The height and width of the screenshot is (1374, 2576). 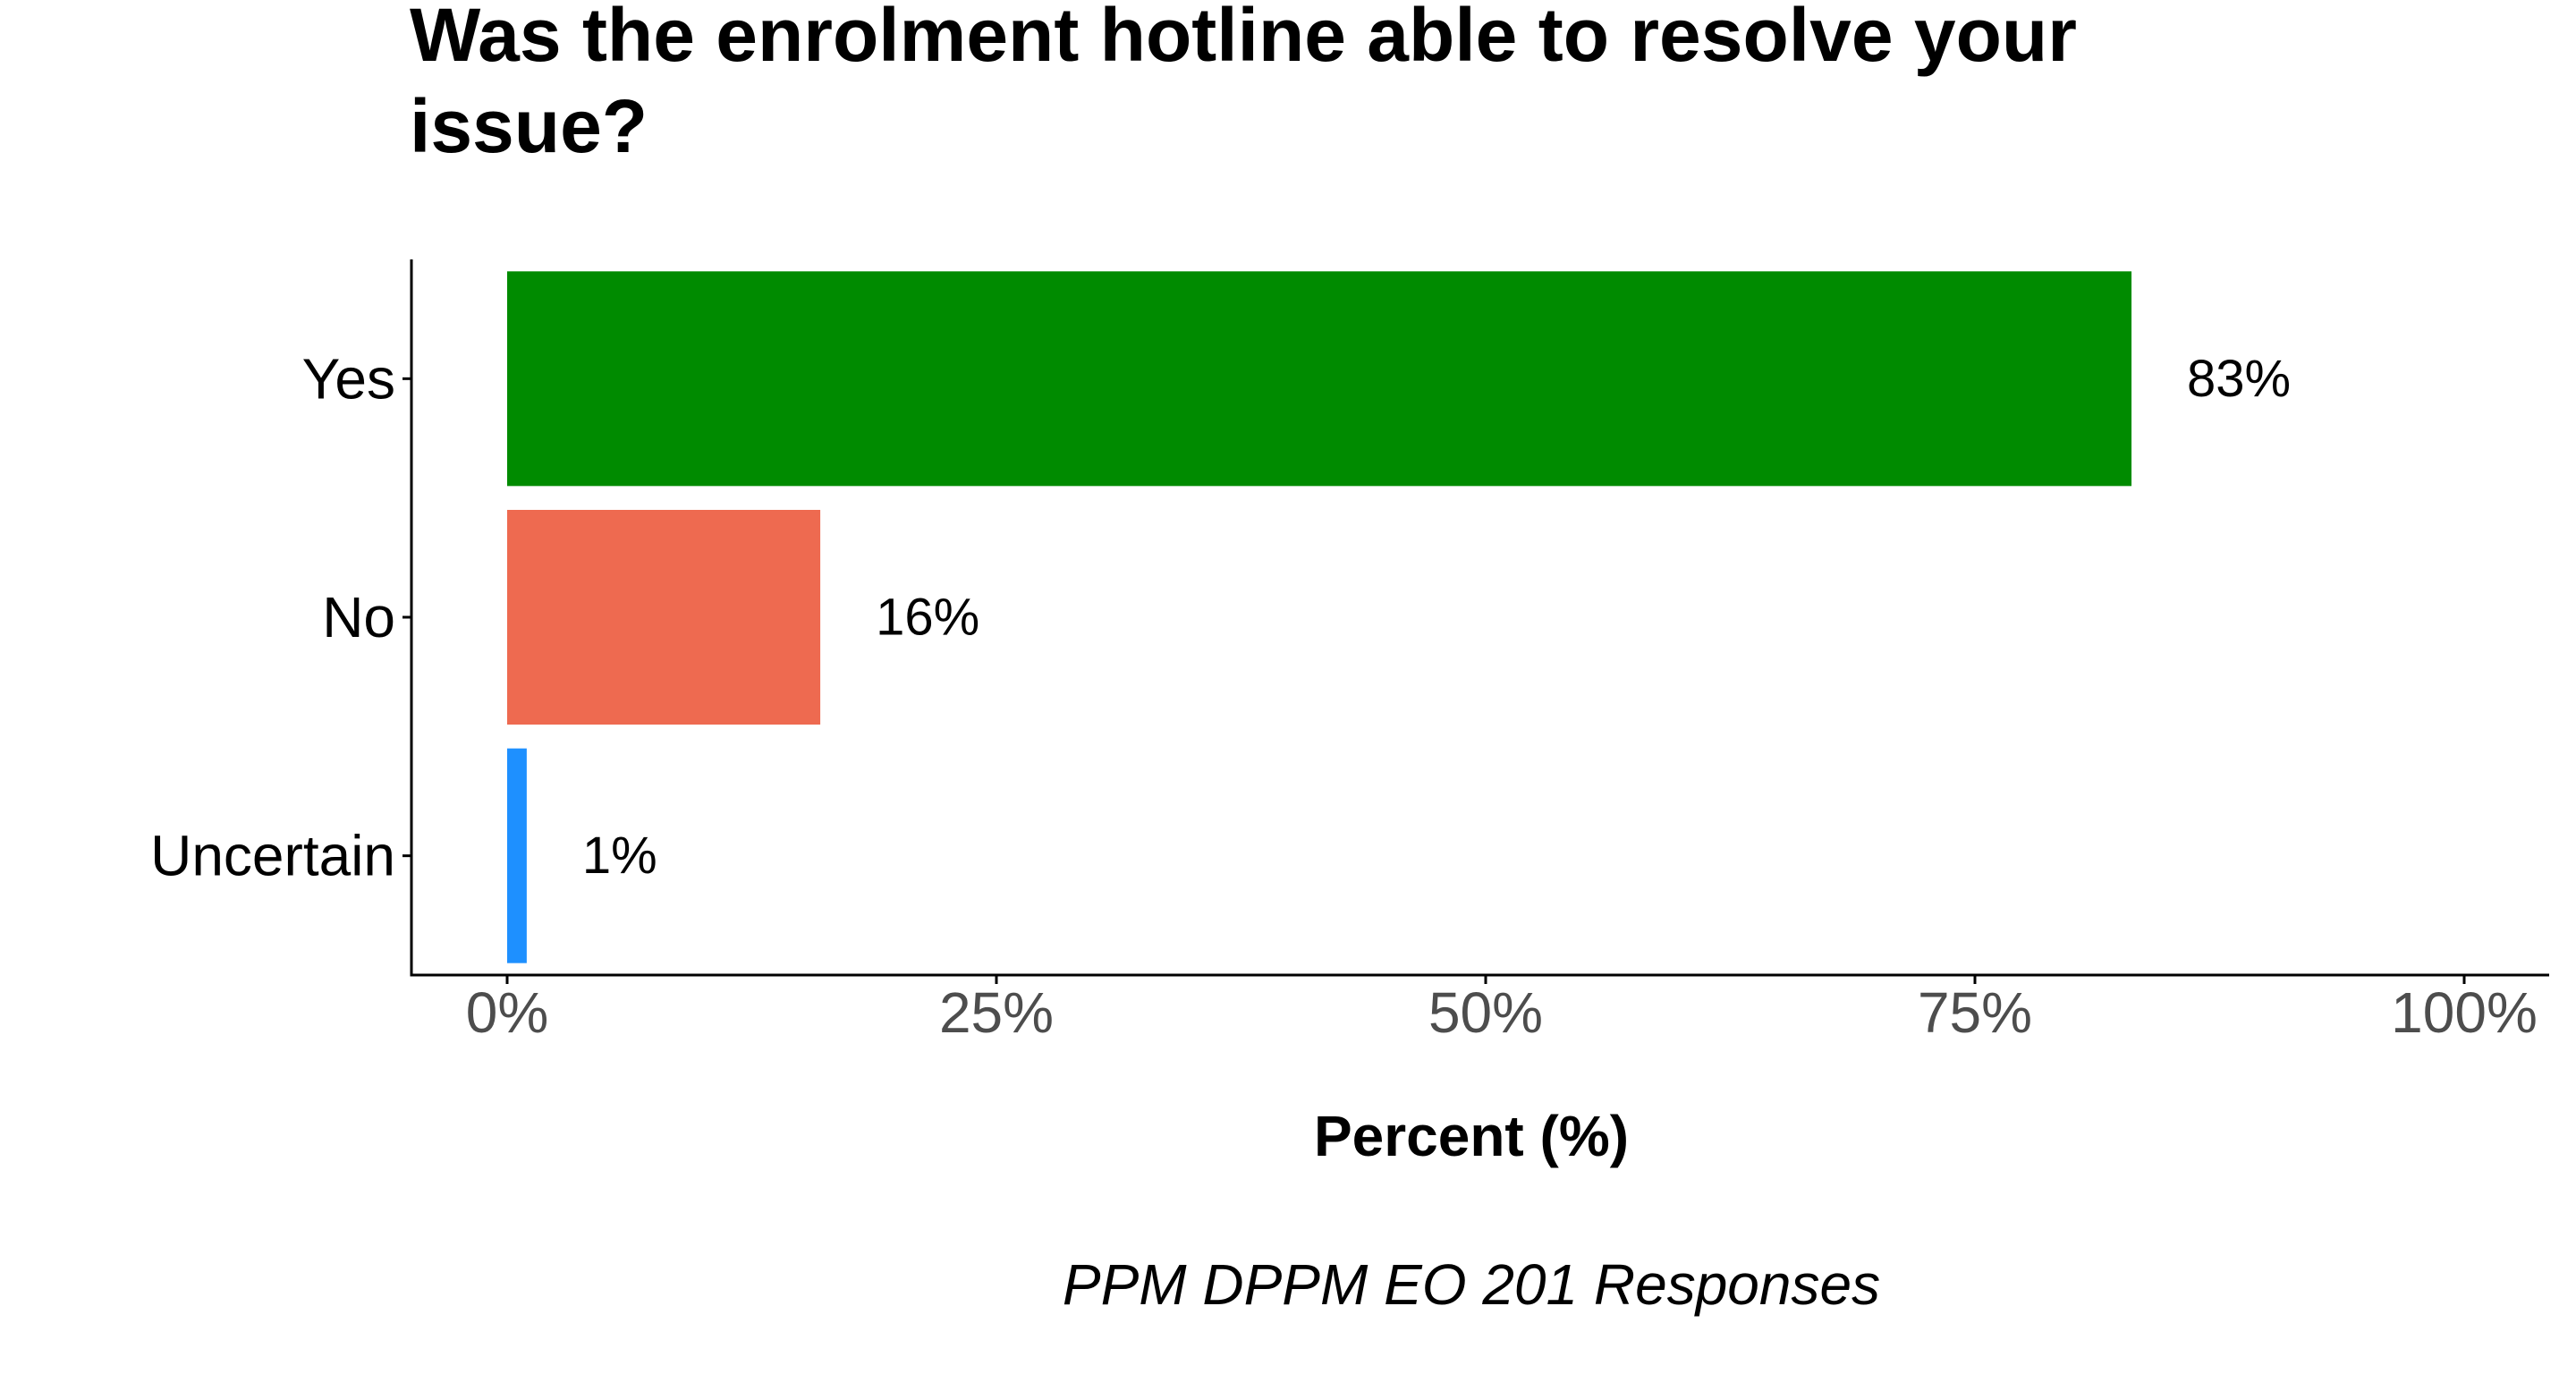 I want to click on x-tick-label-25: 25%, so click(x=996, y=1012).